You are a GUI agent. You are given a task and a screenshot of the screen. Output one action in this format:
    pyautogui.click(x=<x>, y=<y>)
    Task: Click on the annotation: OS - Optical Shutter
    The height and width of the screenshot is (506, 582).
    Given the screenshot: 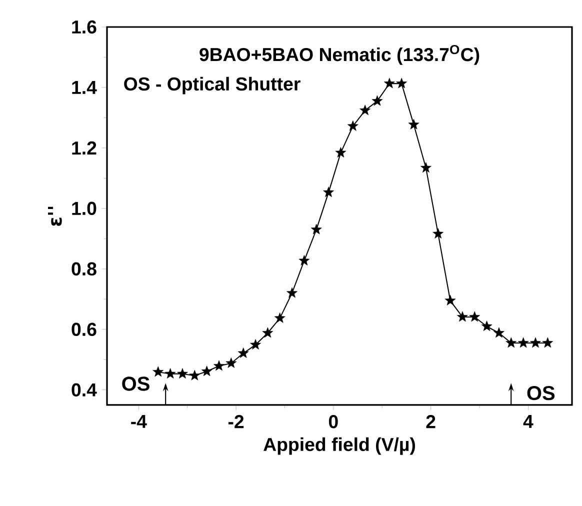 What is the action you would take?
    pyautogui.click(x=212, y=85)
    